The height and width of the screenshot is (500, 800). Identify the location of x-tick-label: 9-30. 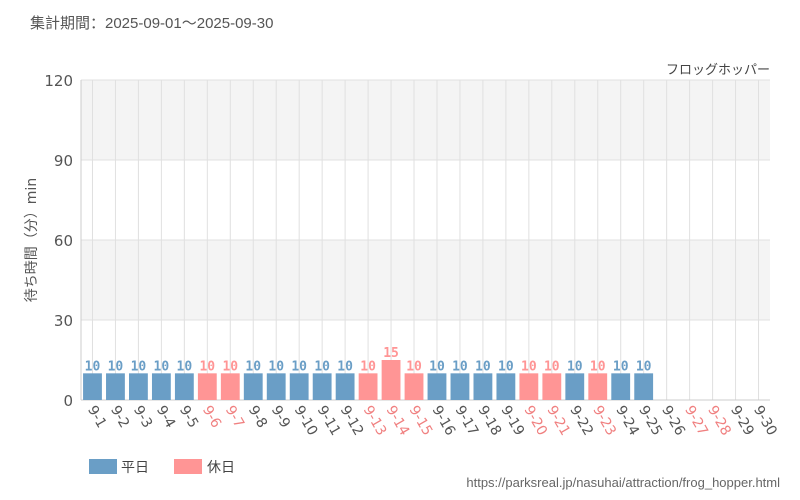
(765, 421).